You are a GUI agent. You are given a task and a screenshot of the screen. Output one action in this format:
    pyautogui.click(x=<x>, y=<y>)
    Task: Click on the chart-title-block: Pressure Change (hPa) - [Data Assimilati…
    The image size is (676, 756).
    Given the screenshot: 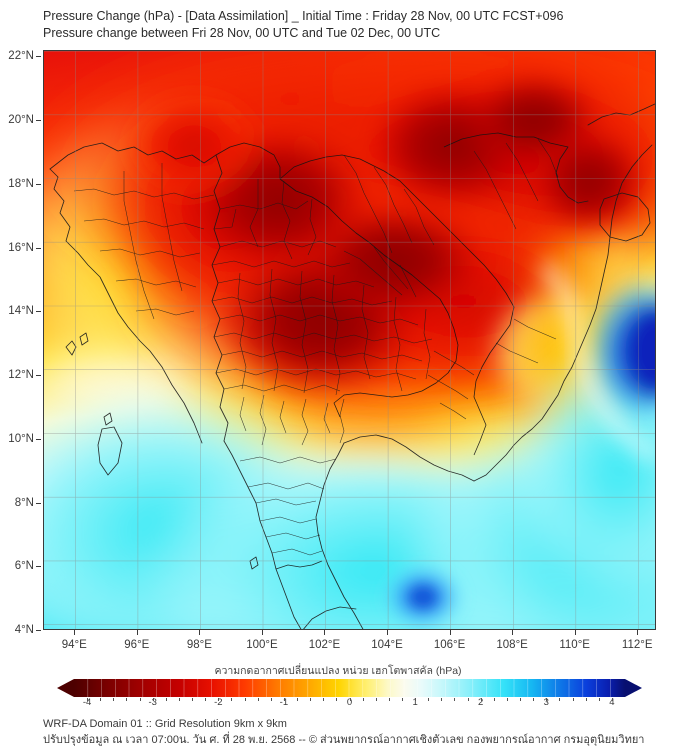 What is the action you would take?
    pyautogui.click(x=353, y=25)
    